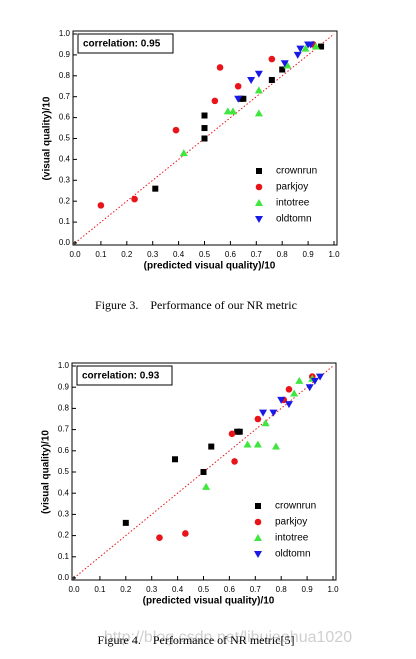 This screenshot has height=659, width=416. Describe the element at coordinates (291, 522) in the screenshot. I see `legend-label: parkjoy` at that location.